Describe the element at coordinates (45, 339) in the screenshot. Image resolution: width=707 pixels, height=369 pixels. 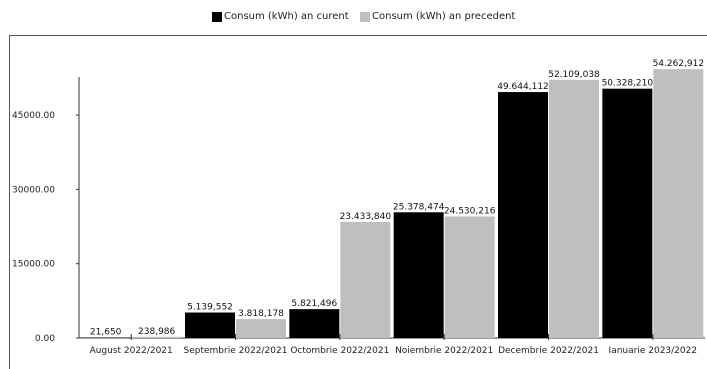
I see `y-tick-label: 0.00` at that location.